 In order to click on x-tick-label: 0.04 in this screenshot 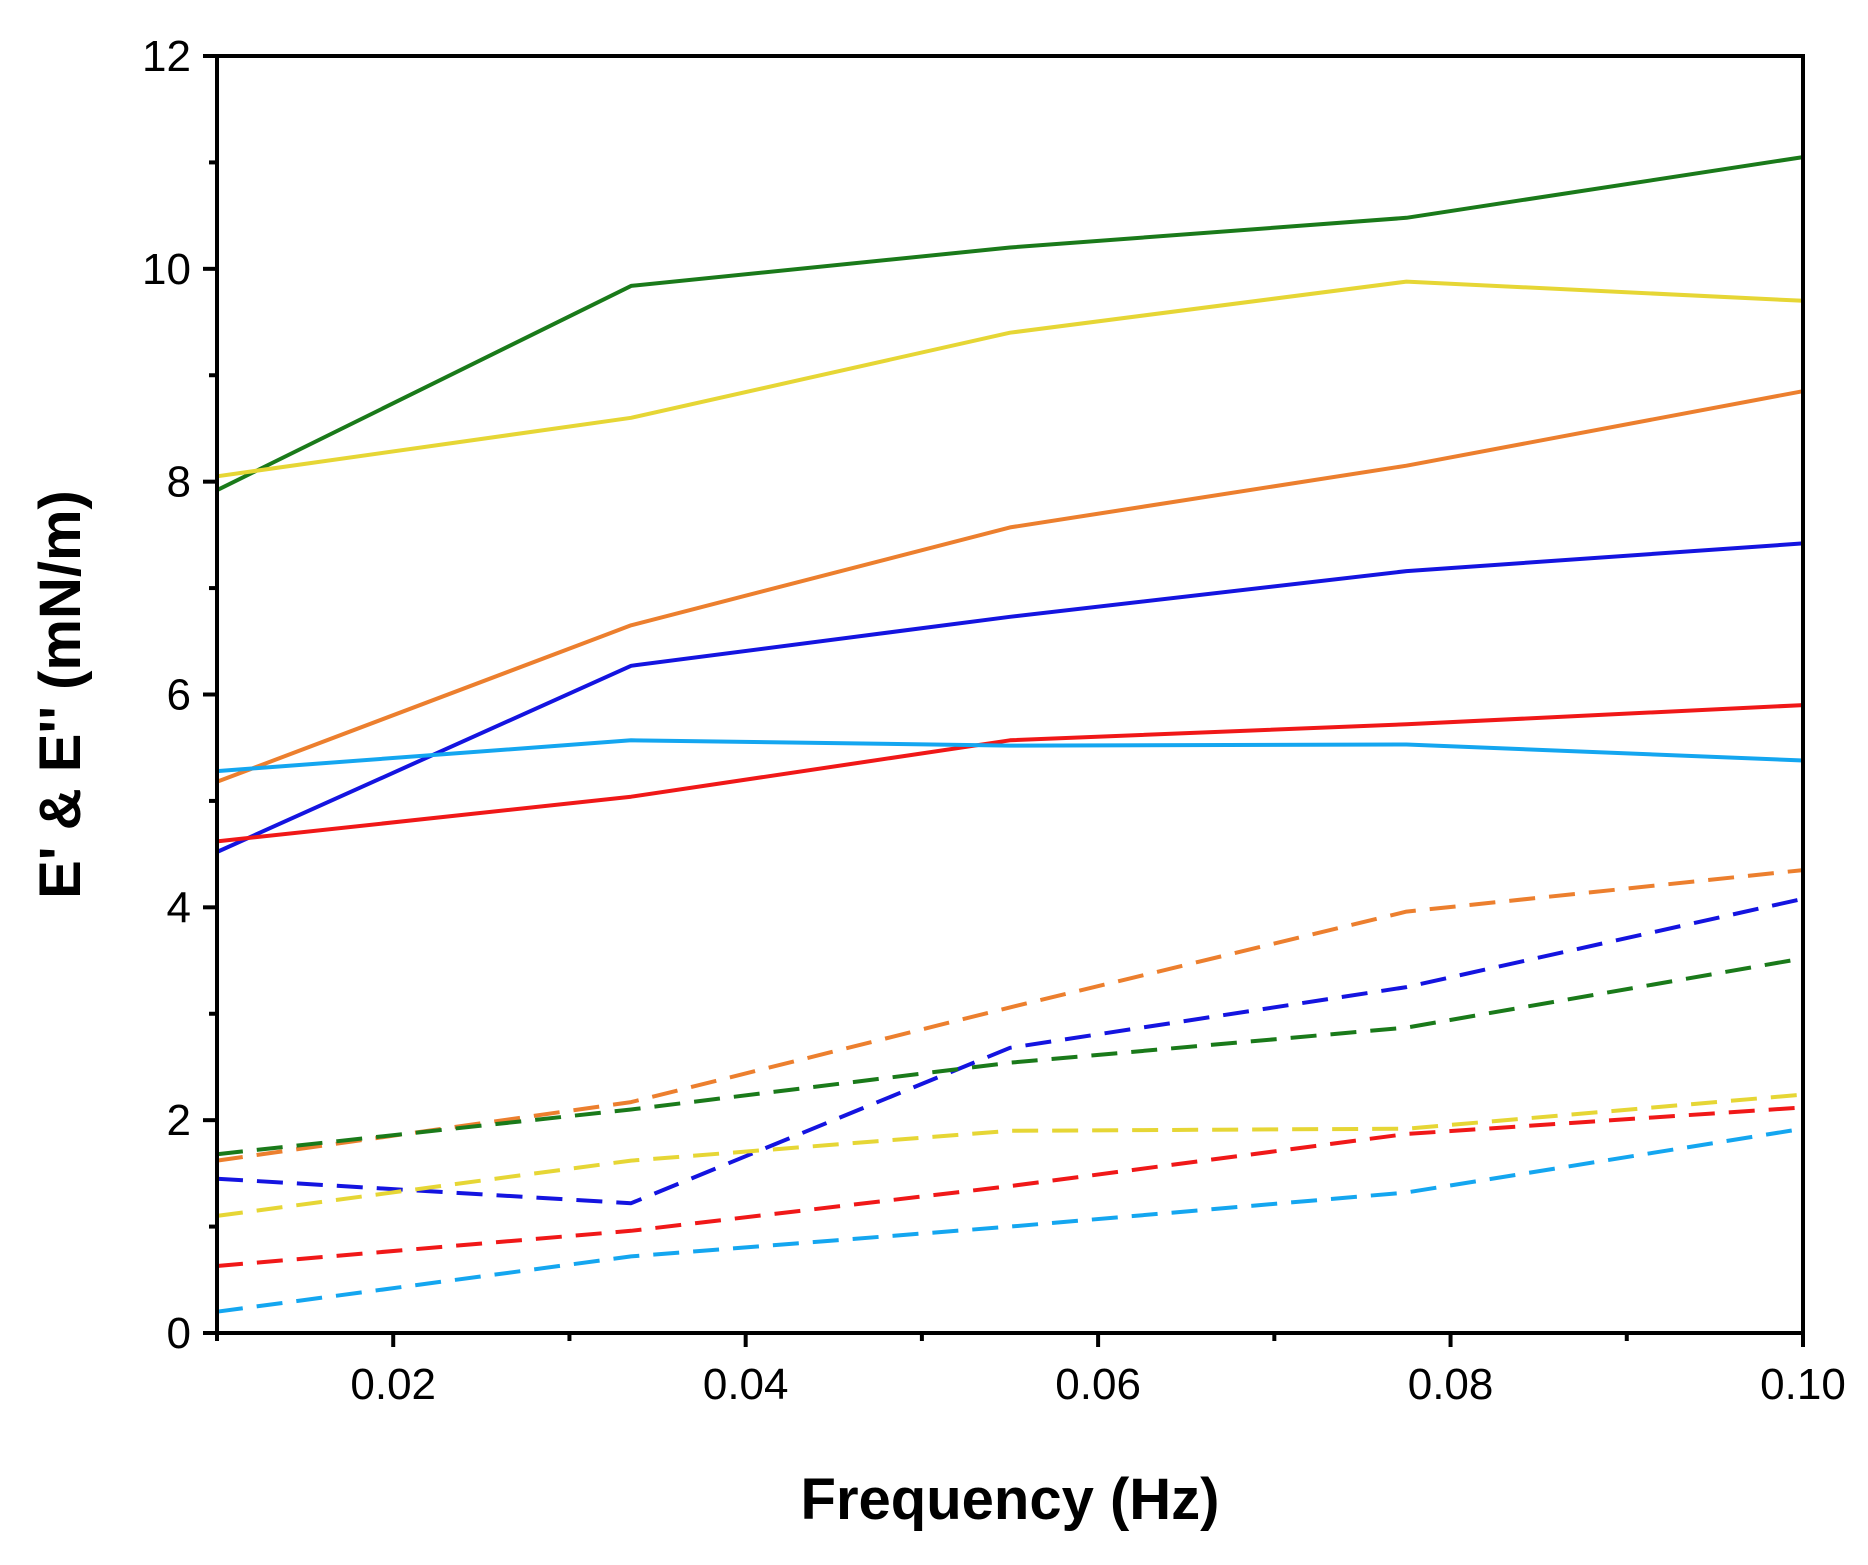, I will do `click(746, 1384)`.